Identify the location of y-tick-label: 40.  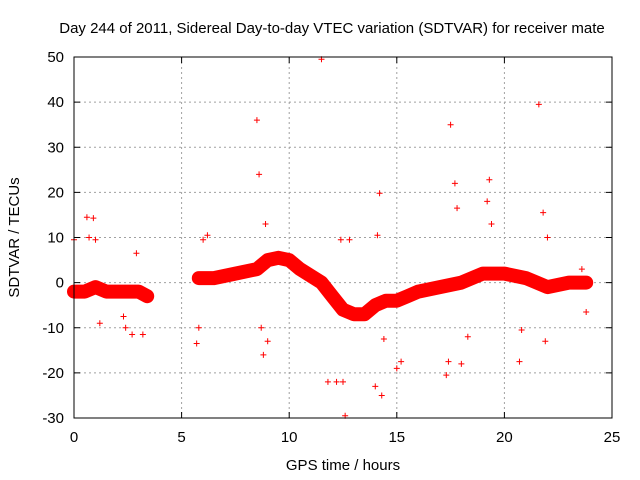
(55, 102).